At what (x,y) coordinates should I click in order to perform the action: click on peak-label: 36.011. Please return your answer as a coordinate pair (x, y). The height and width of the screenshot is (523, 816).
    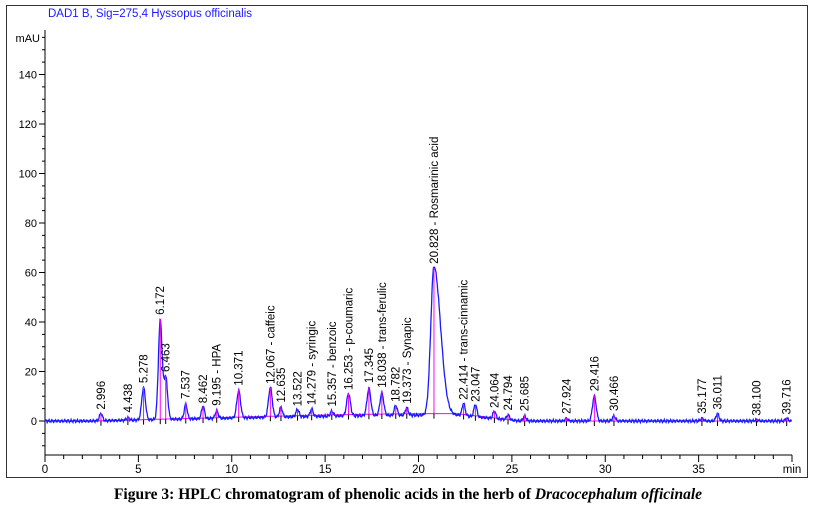
    Looking at the image, I should click on (719, 392).